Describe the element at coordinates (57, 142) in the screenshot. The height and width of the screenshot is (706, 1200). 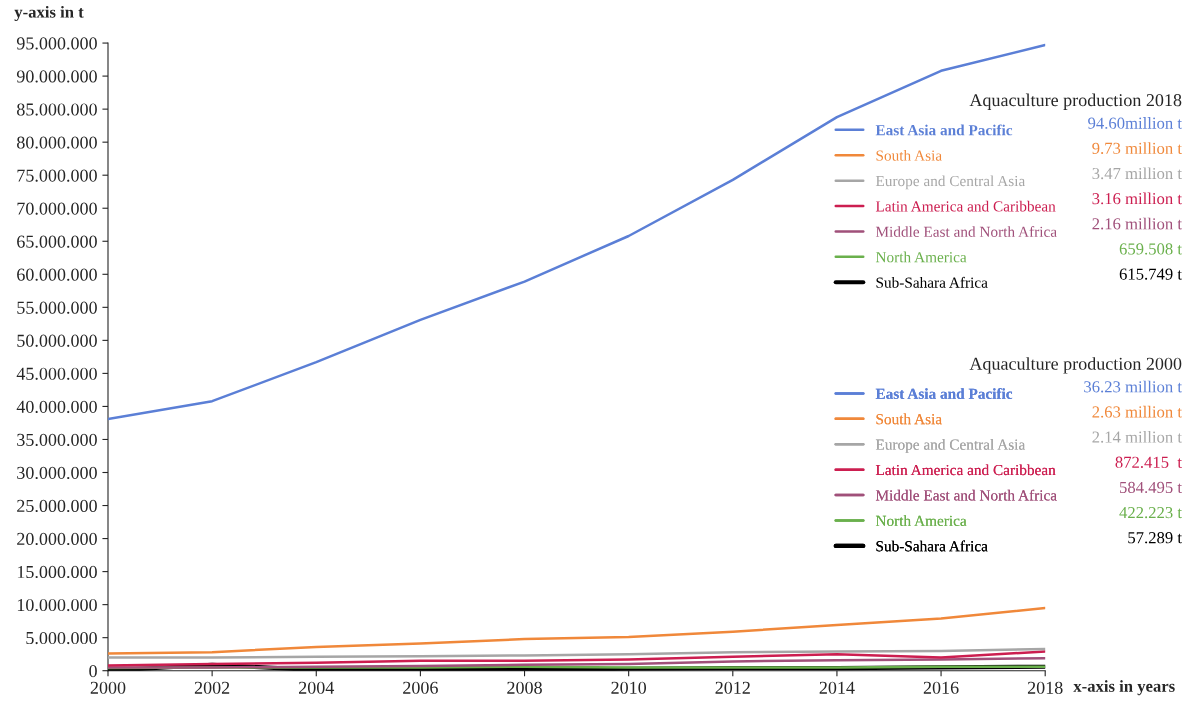
I see `y-tick-label: 80.000.000` at that location.